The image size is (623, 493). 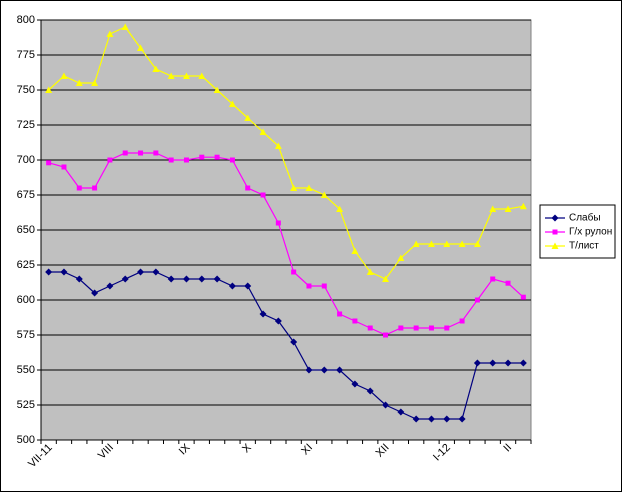 What do you see at coordinates (584, 246) in the screenshot?
I see `legend-label: Т/лист` at bounding box center [584, 246].